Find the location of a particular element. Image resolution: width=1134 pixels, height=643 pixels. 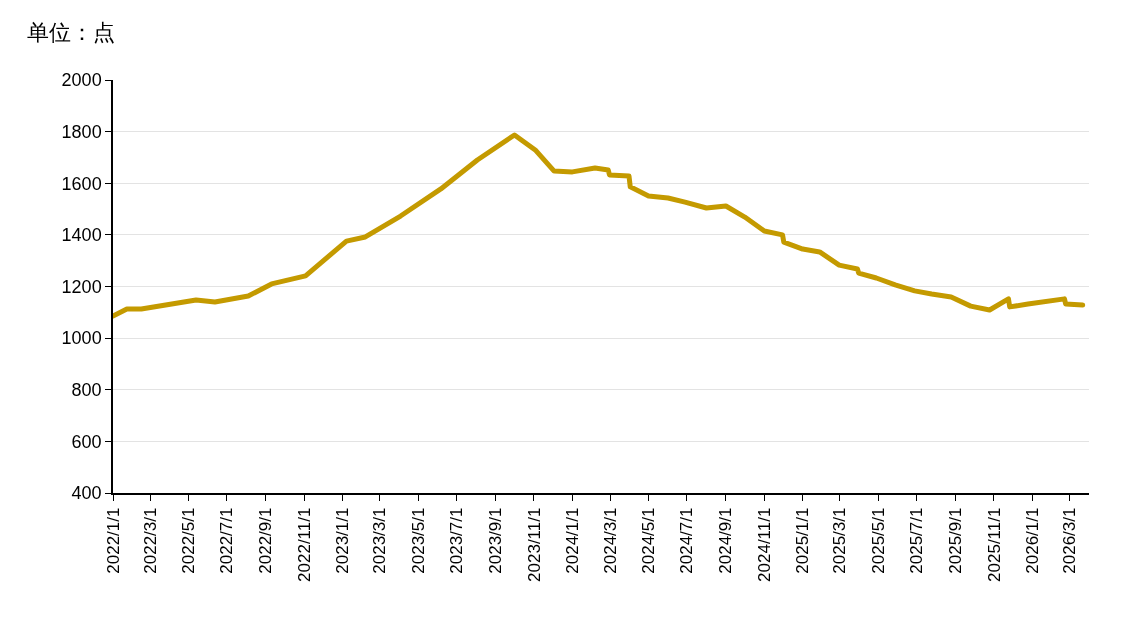

x-tick-label: 2024/7/1 is located at coordinates (687, 540).